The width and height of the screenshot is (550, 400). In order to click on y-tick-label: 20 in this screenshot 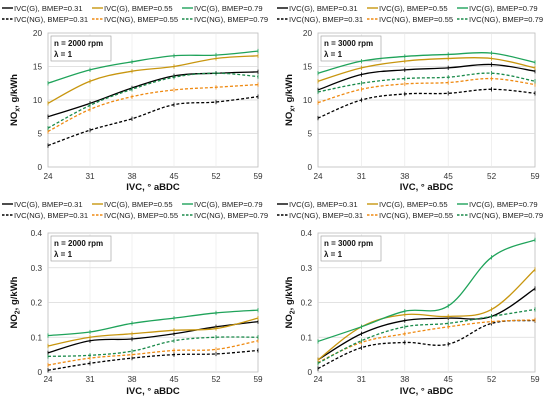, I will do `click(308, 33)`.